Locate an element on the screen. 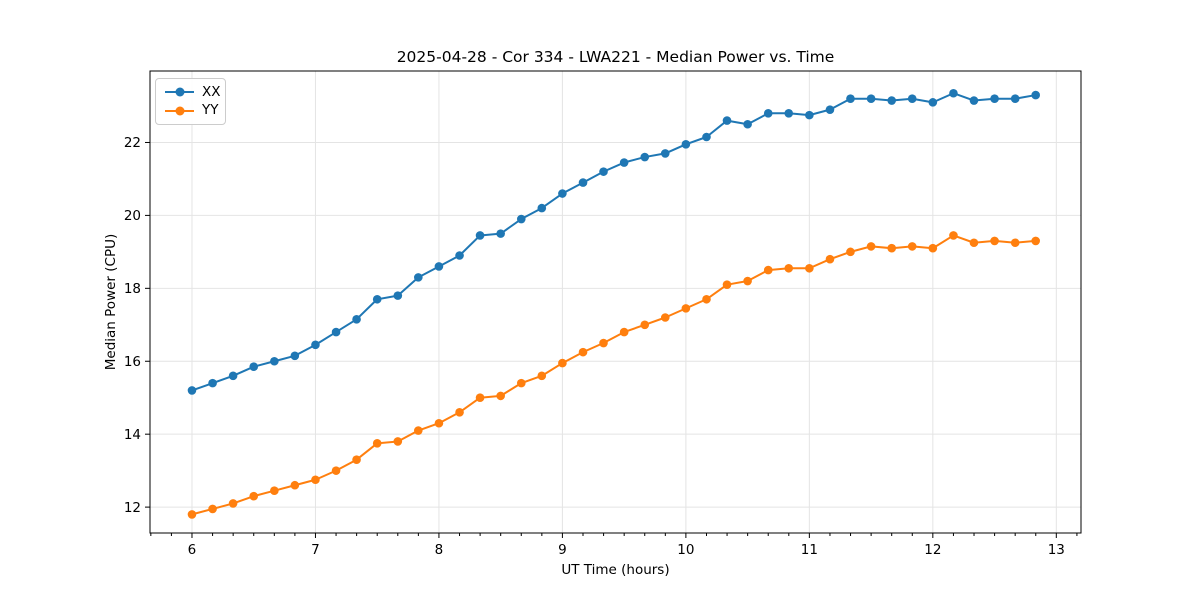 This screenshot has height=600, width=1200. legend-item-yy: YY is located at coordinates (192, 109).